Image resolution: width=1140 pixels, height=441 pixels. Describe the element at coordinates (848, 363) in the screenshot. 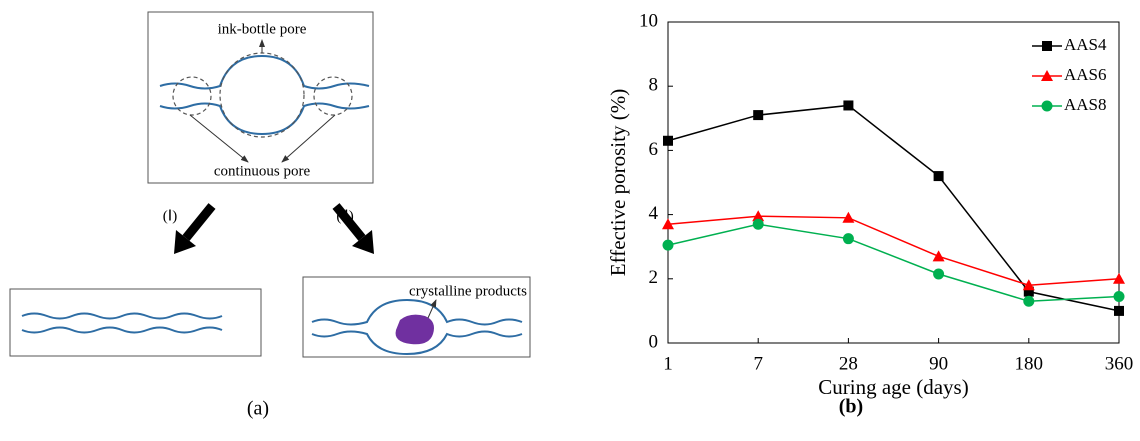

I see `x-tick-label: 28` at that location.